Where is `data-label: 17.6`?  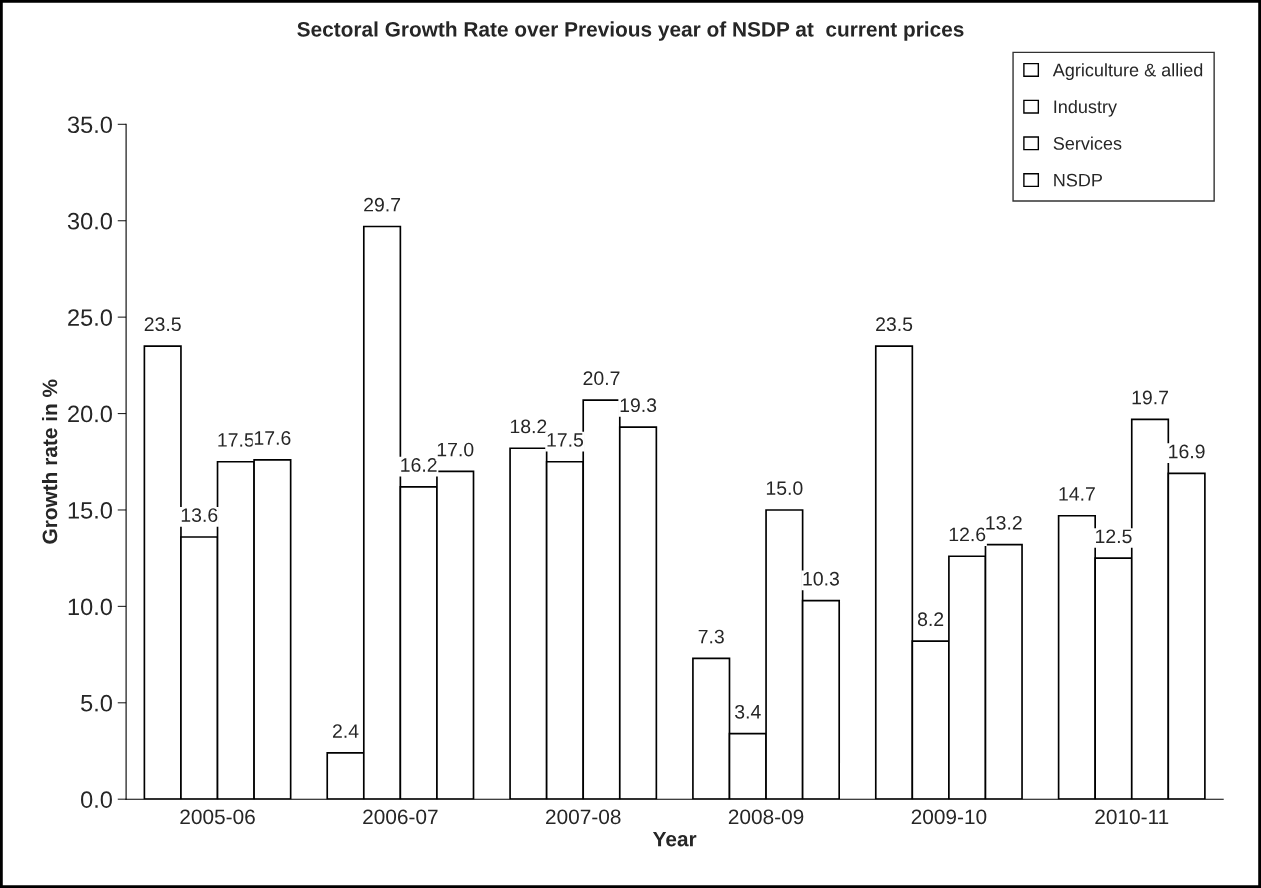 data-label: 17.6 is located at coordinates (272, 438).